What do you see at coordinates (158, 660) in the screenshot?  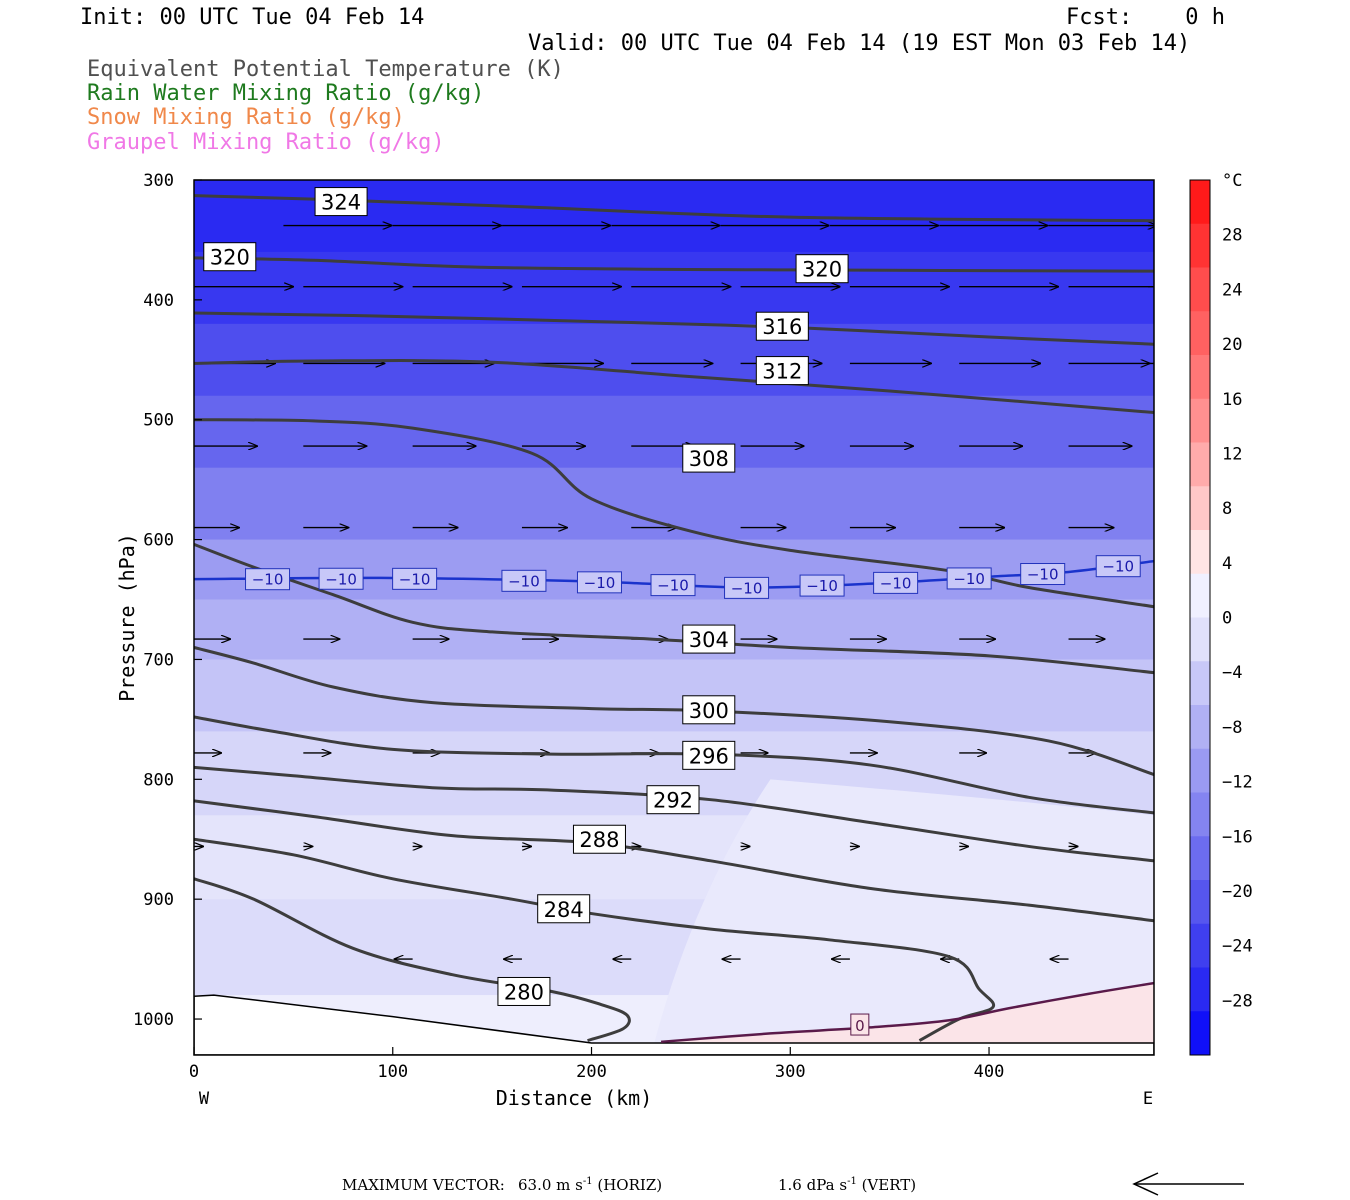 I see `y-tick-label: 700` at bounding box center [158, 660].